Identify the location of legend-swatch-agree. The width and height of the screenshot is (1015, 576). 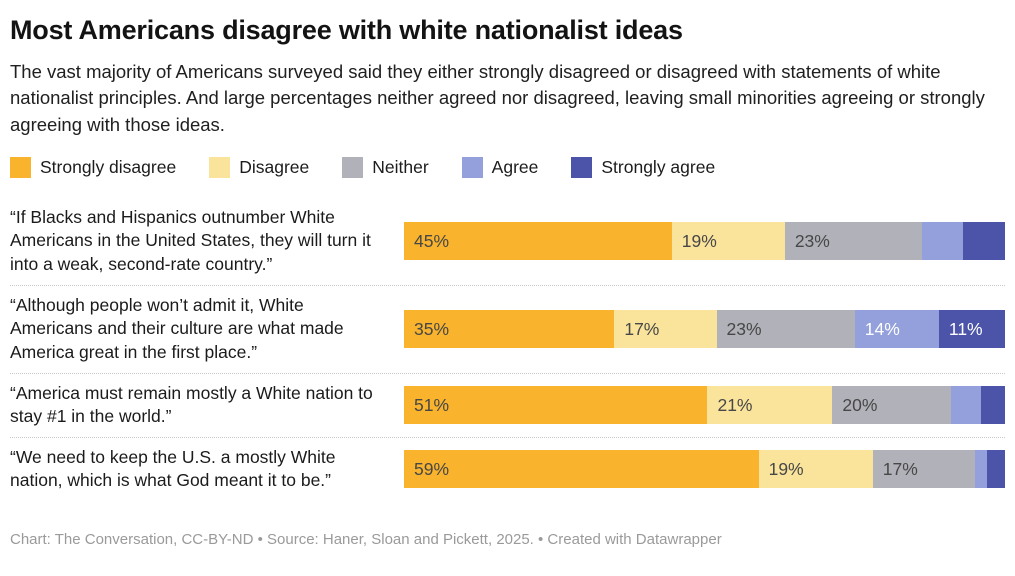
(472, 167).